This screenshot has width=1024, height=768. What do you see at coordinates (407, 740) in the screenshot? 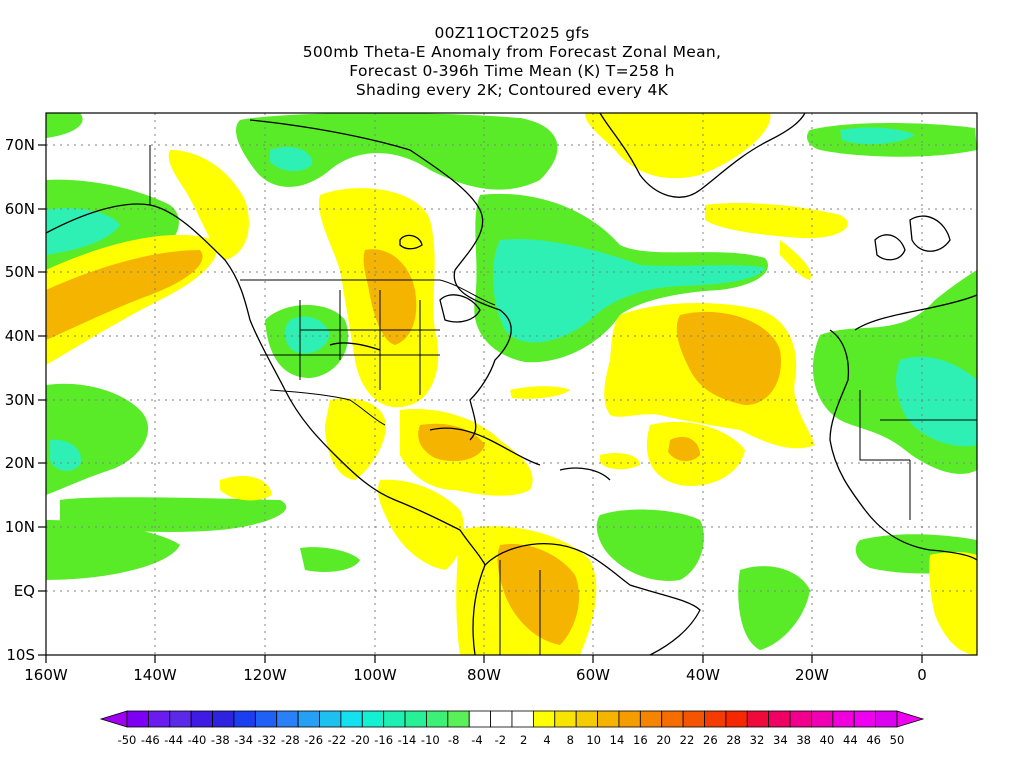
I see `colorbar-label: -14` at bounding box center [407, 740].